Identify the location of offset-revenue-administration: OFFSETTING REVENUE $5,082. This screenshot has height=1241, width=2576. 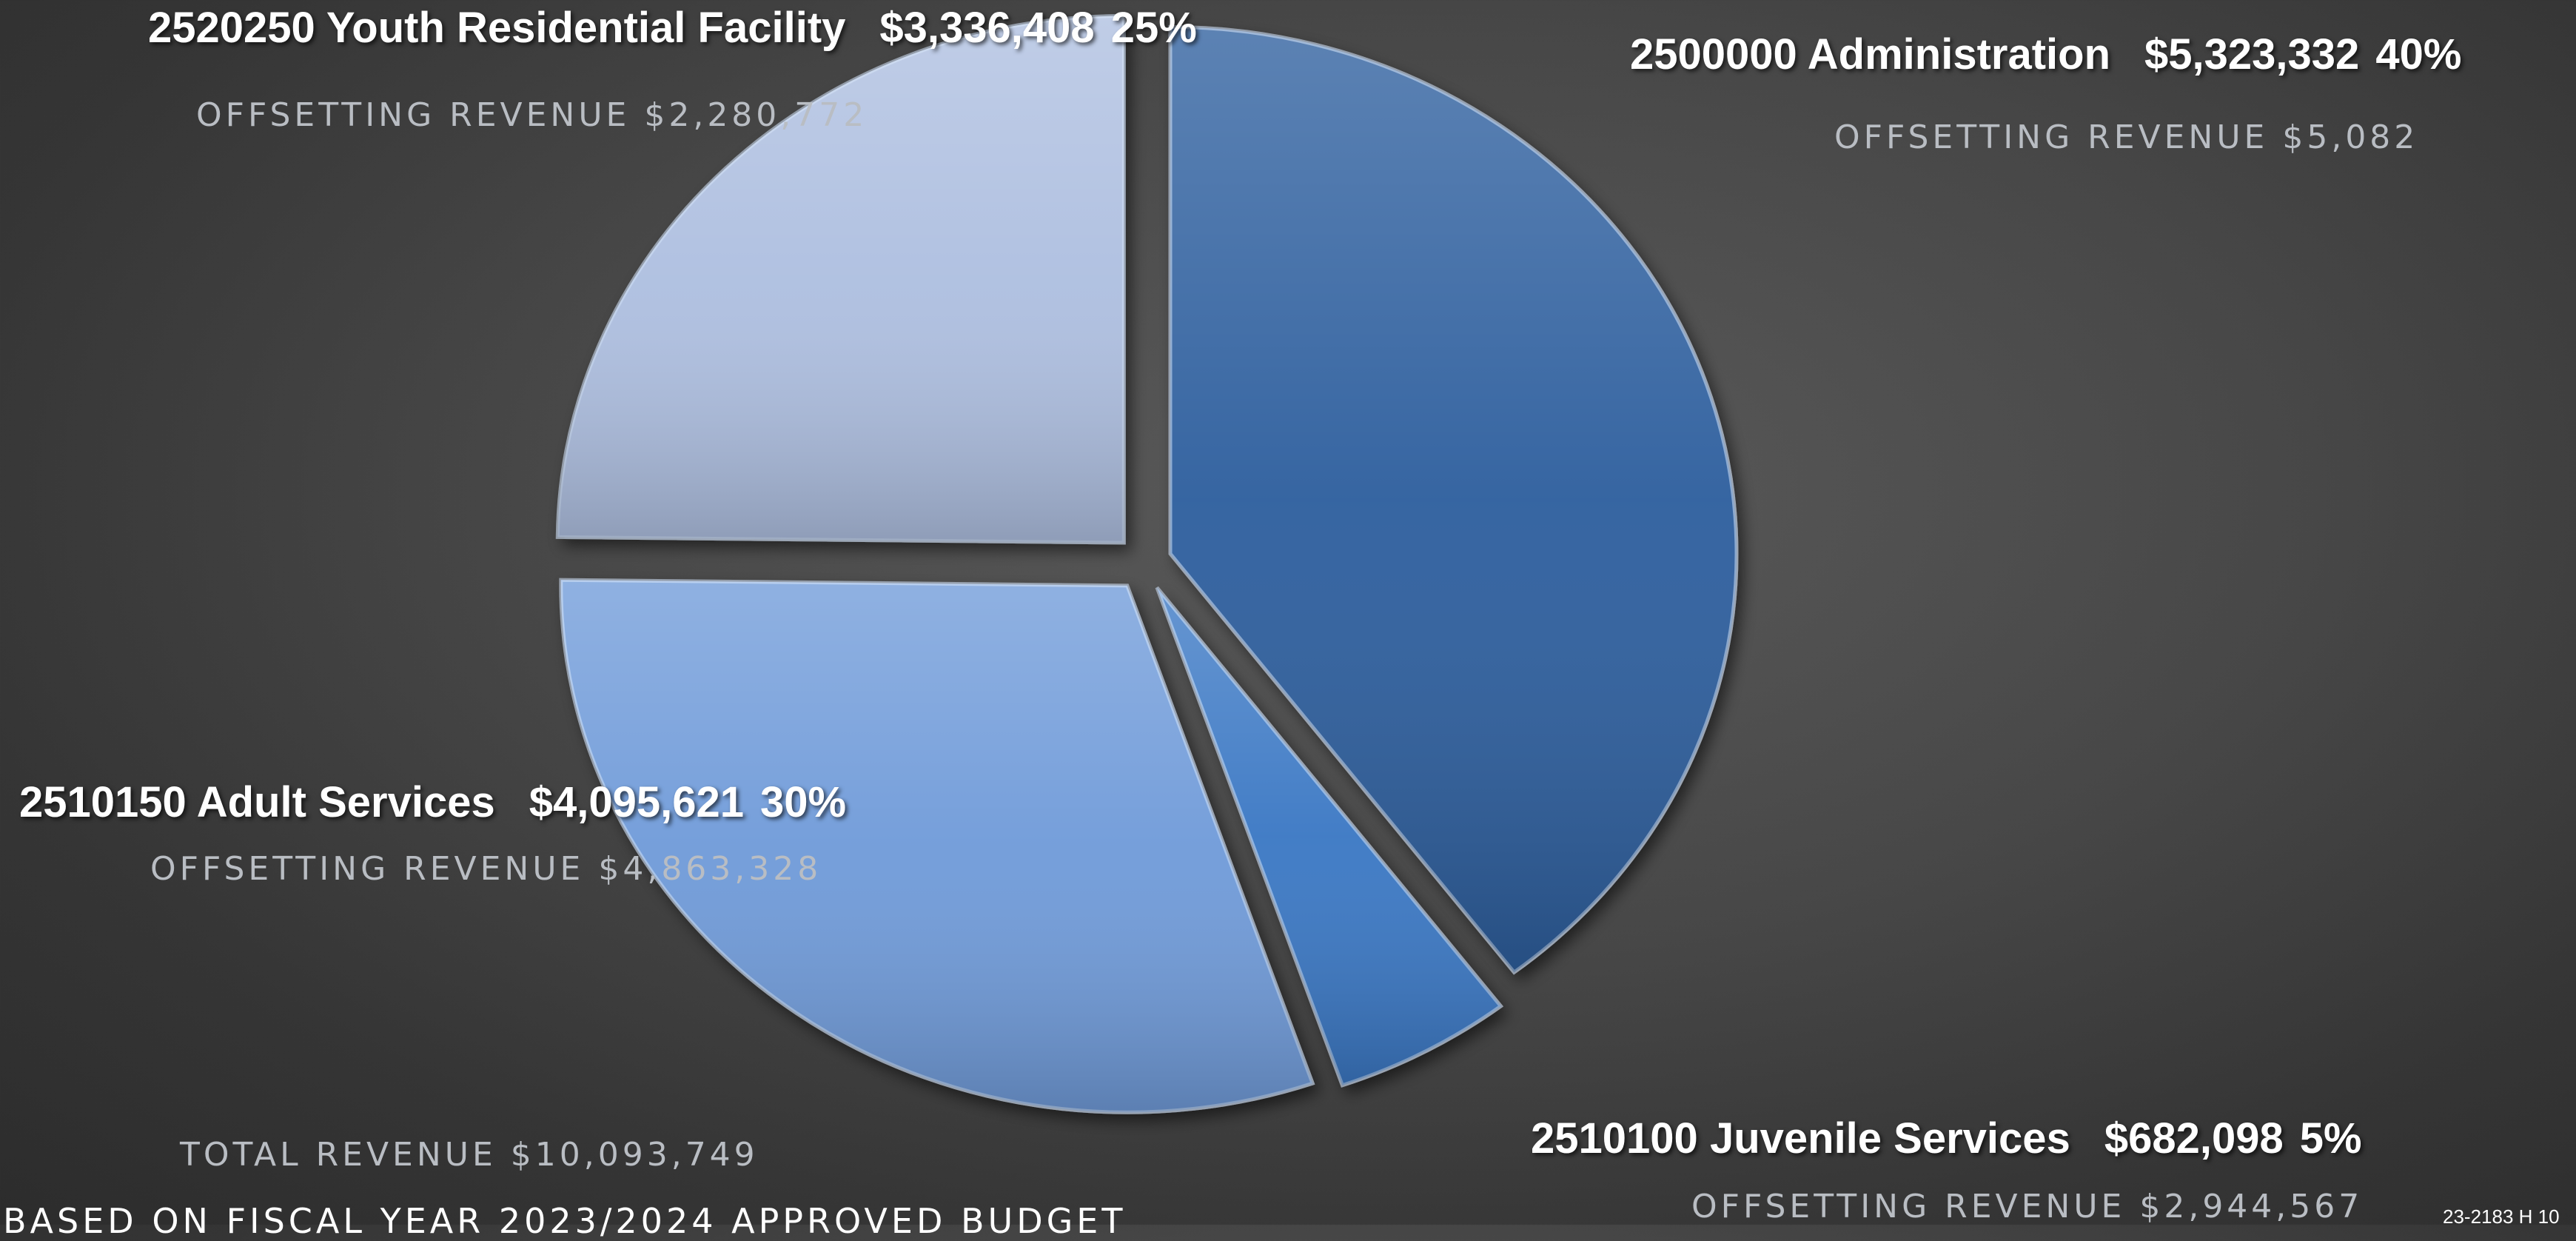
(2126, 137).